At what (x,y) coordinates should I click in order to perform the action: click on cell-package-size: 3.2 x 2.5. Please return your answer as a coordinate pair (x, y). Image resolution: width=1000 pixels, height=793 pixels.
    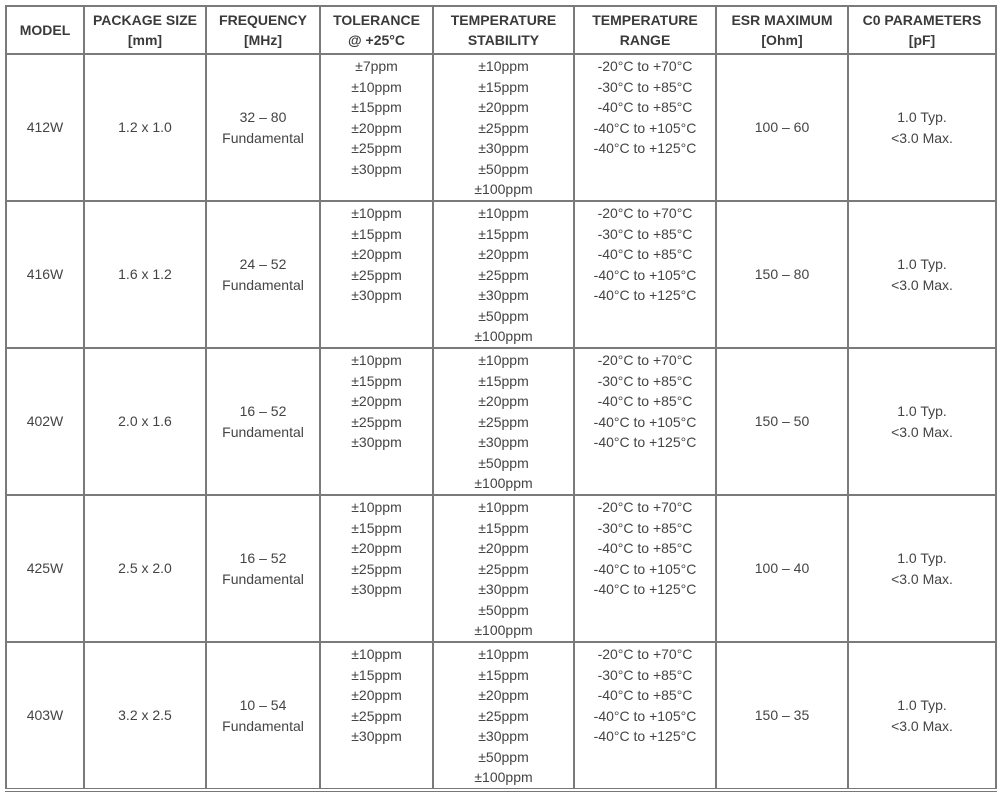
    Looking at the image, I should click on (145, 716).